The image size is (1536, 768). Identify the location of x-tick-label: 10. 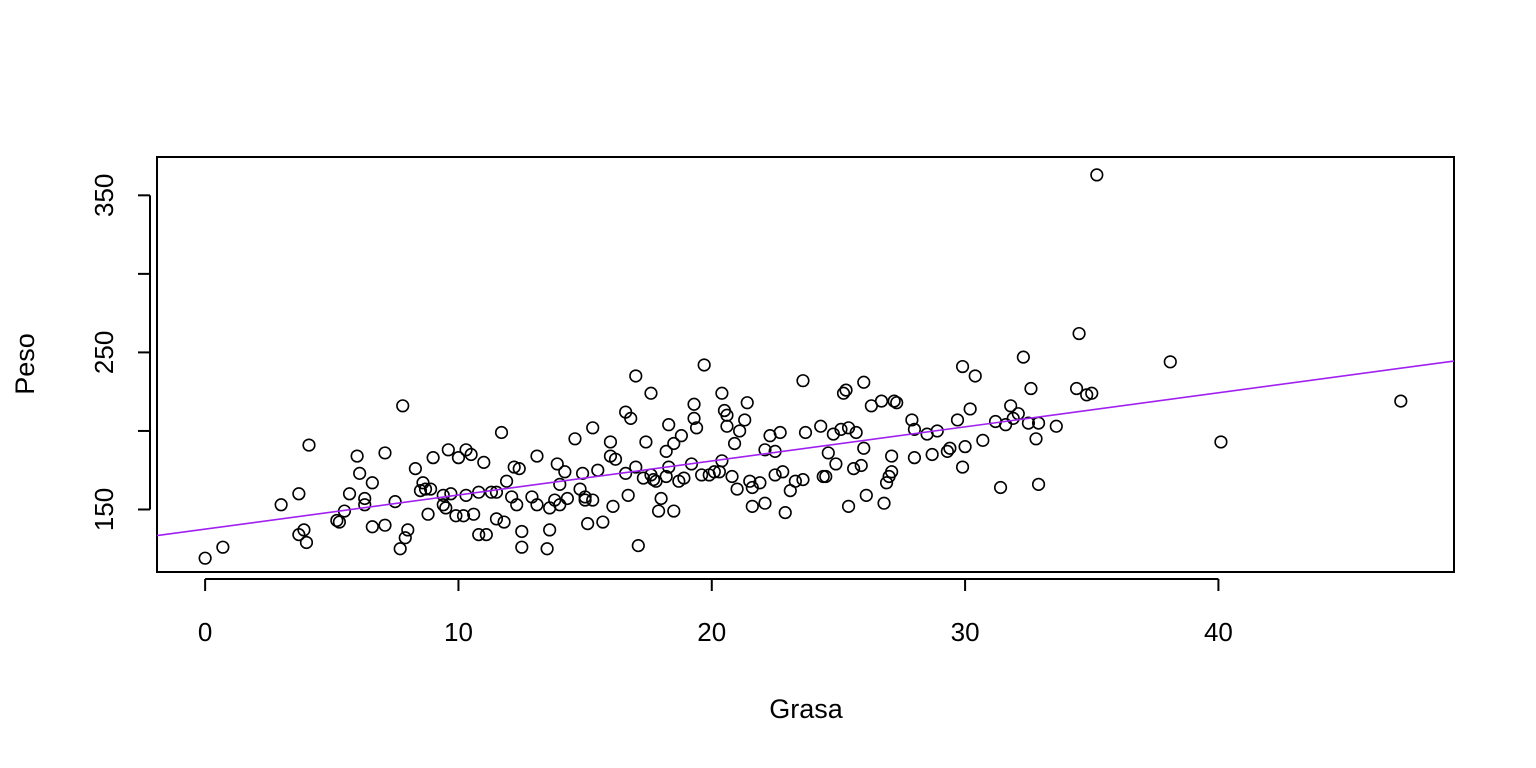
(458, 632).